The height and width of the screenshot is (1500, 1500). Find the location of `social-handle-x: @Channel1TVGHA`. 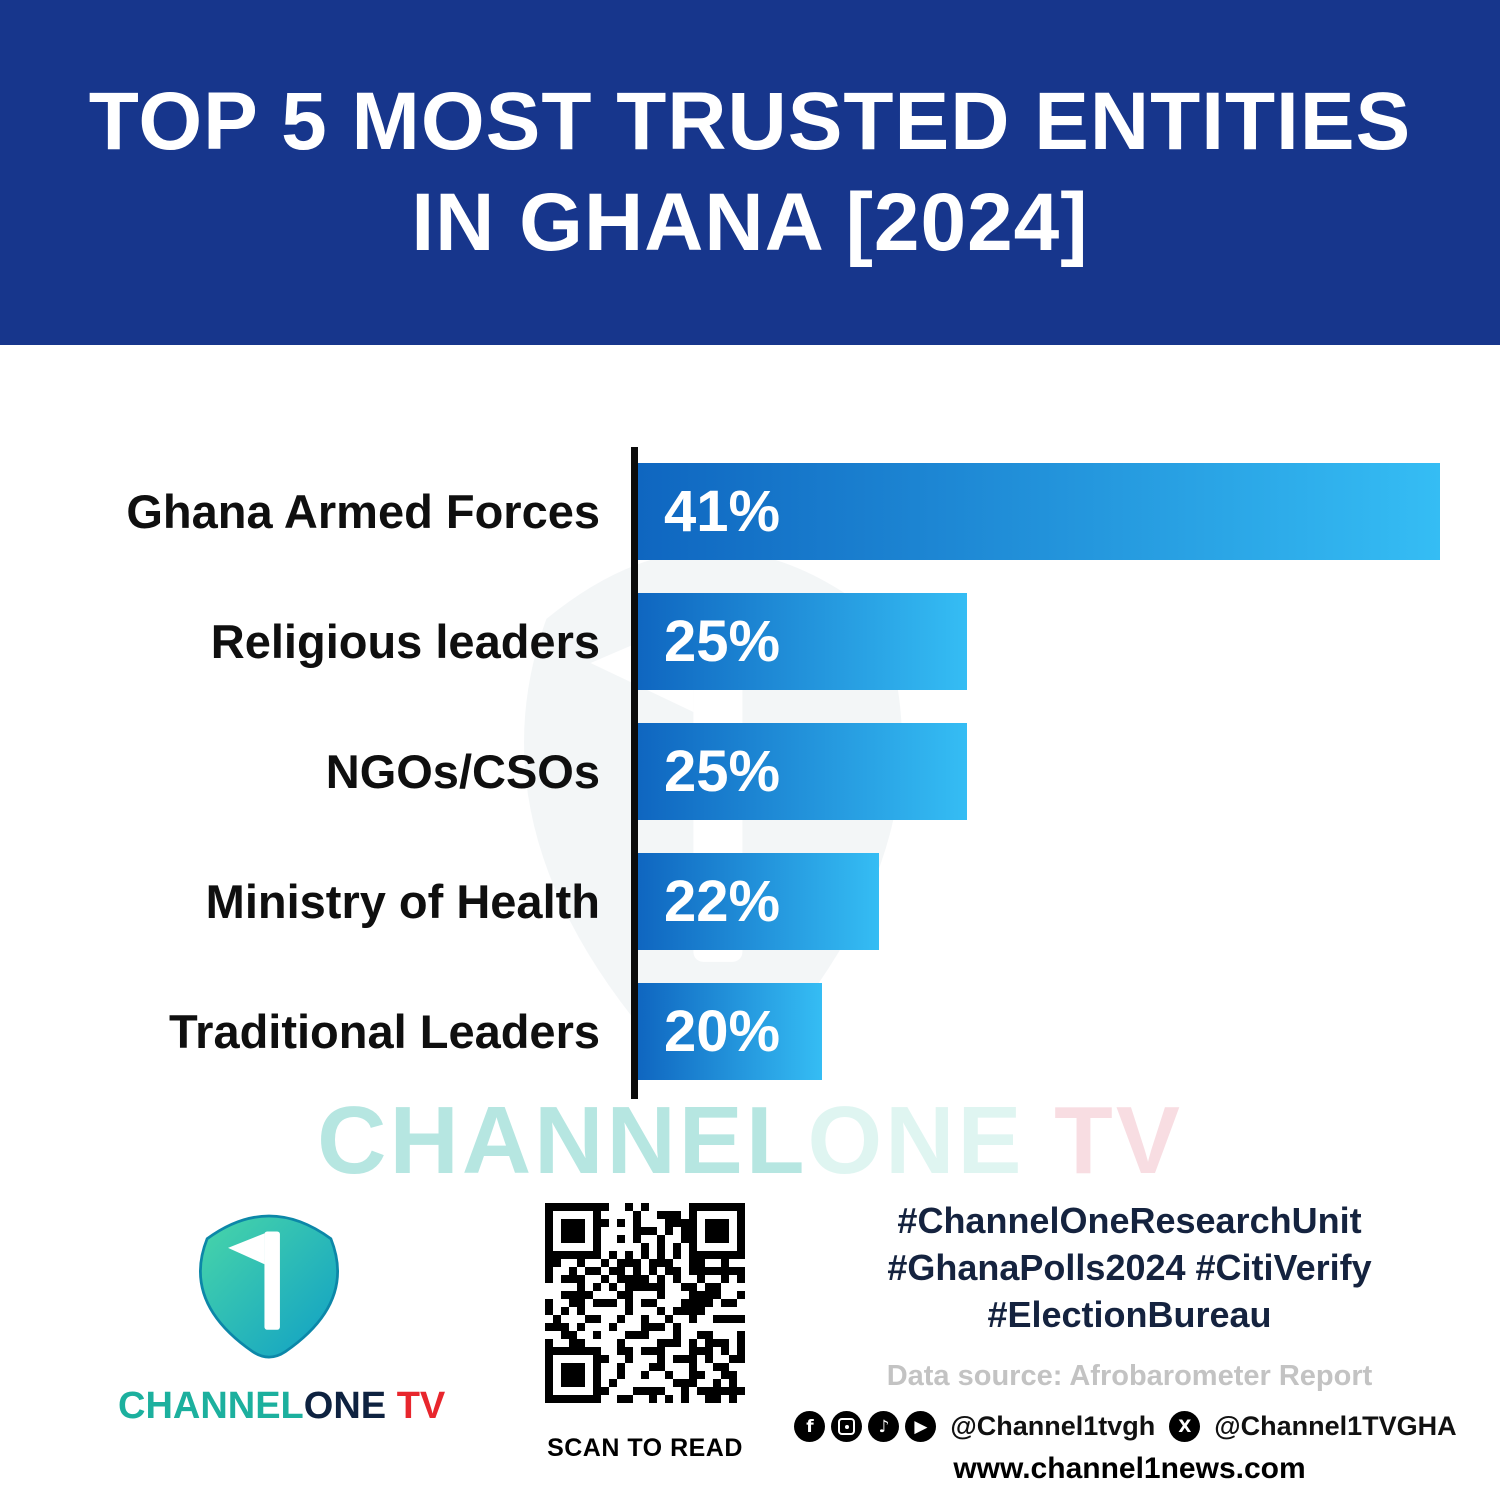

social-handle-x: @Channel1TVGHA is located at coordinates (1335, 1426).